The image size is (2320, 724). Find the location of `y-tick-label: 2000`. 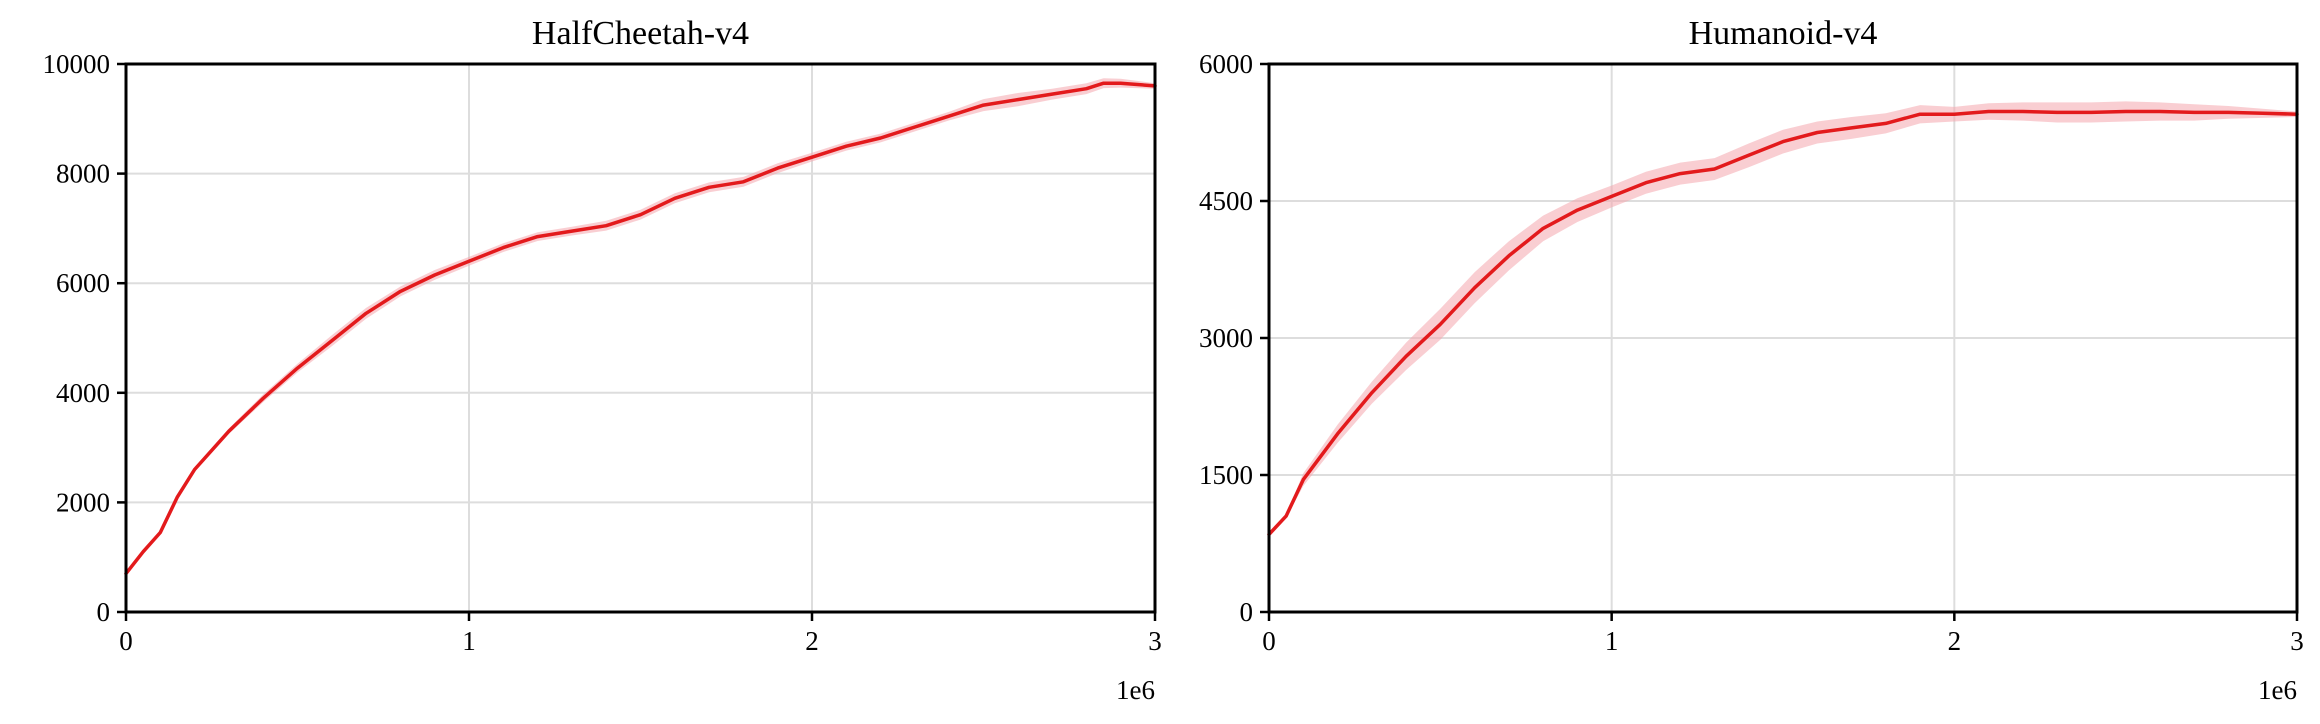

y-tick-label: 2000 is located at coordinates (83, 502).